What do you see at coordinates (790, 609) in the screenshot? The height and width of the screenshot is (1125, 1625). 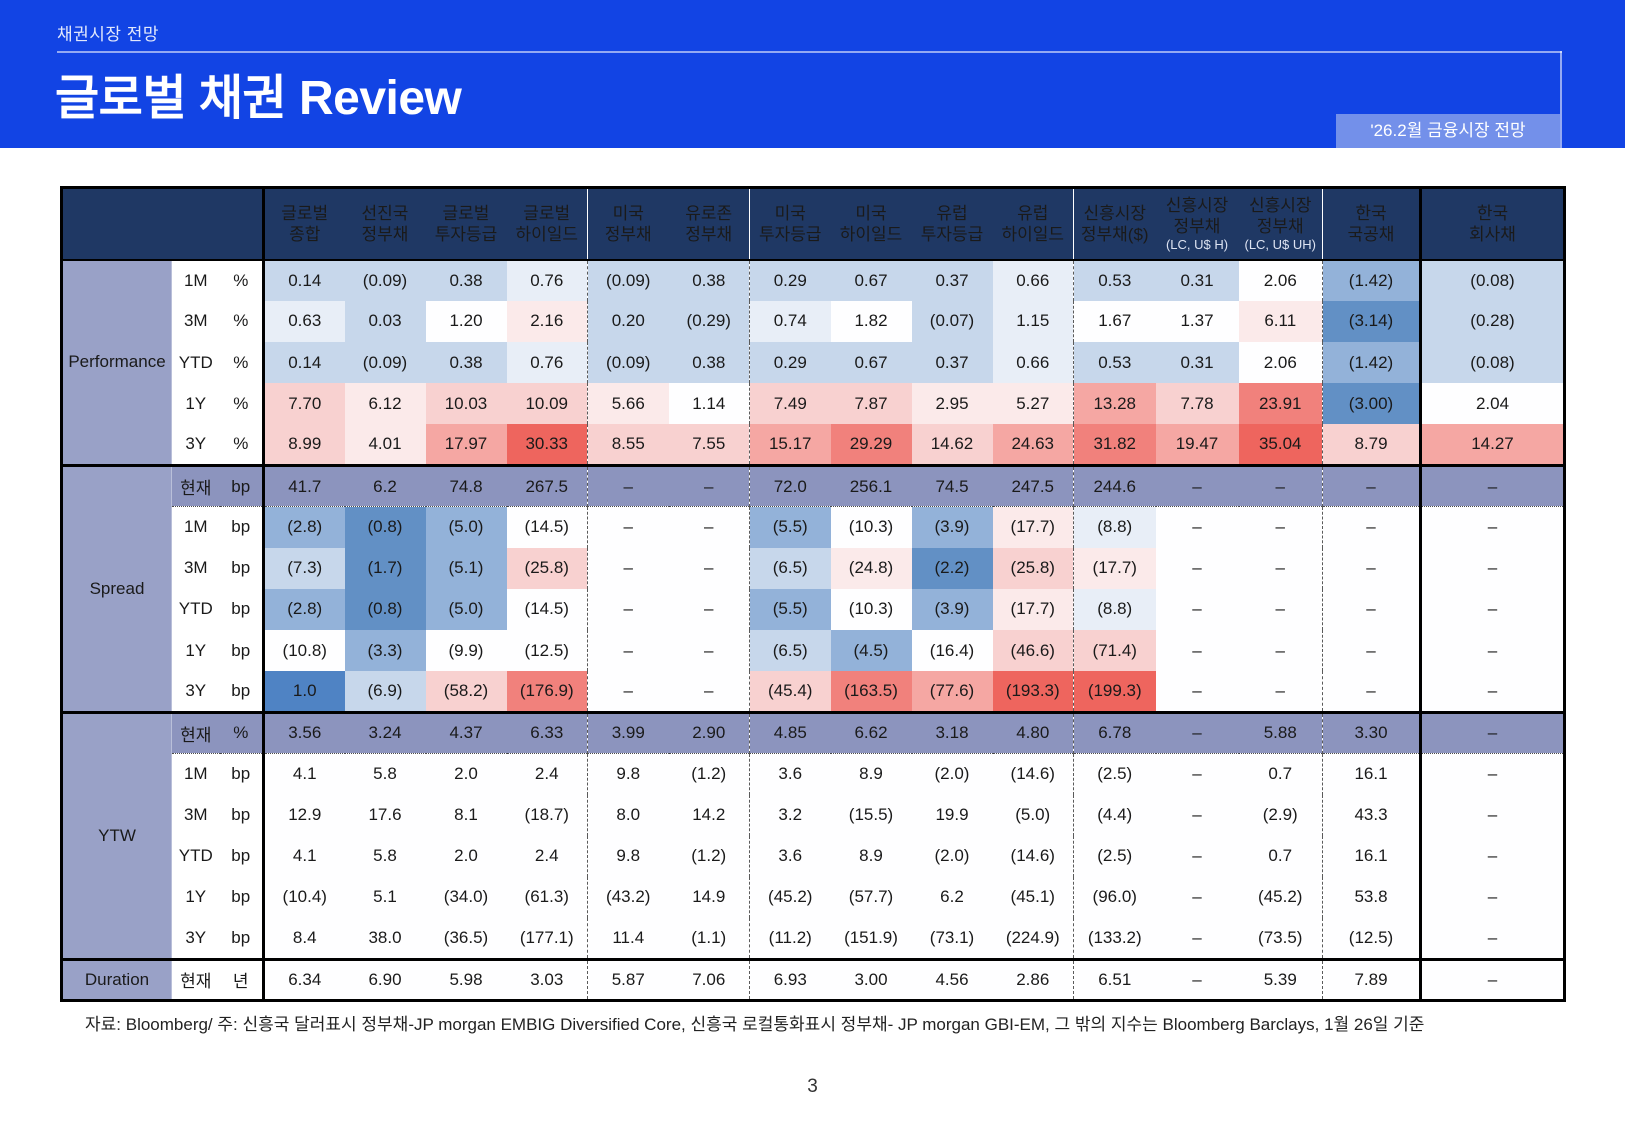 I see `data-cell: (5.5)` at bounding box center [790, 609].